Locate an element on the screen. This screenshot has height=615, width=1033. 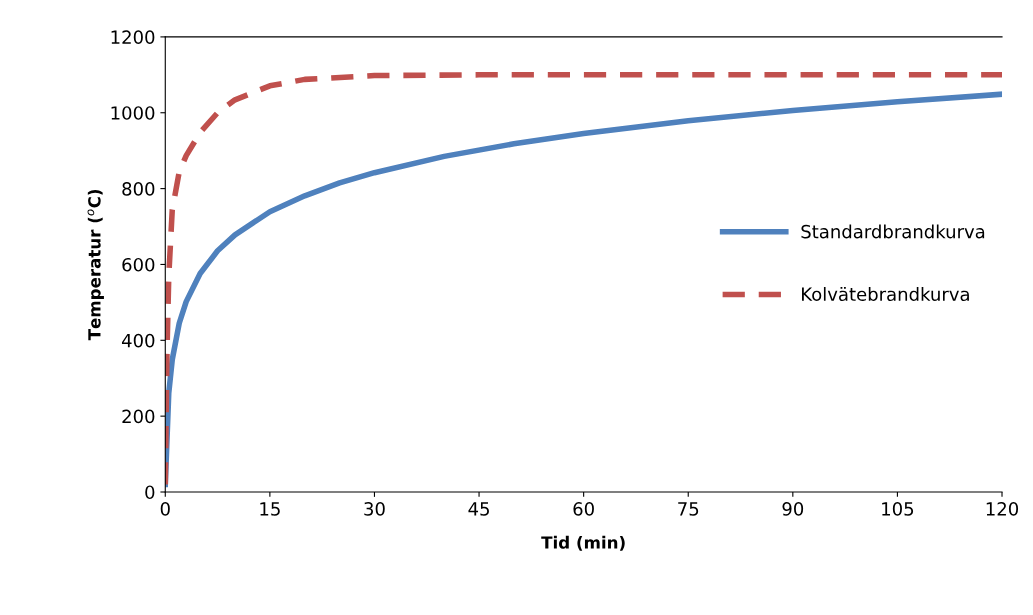
y-tick-label: 1200 is located at coordinates (133, 37).